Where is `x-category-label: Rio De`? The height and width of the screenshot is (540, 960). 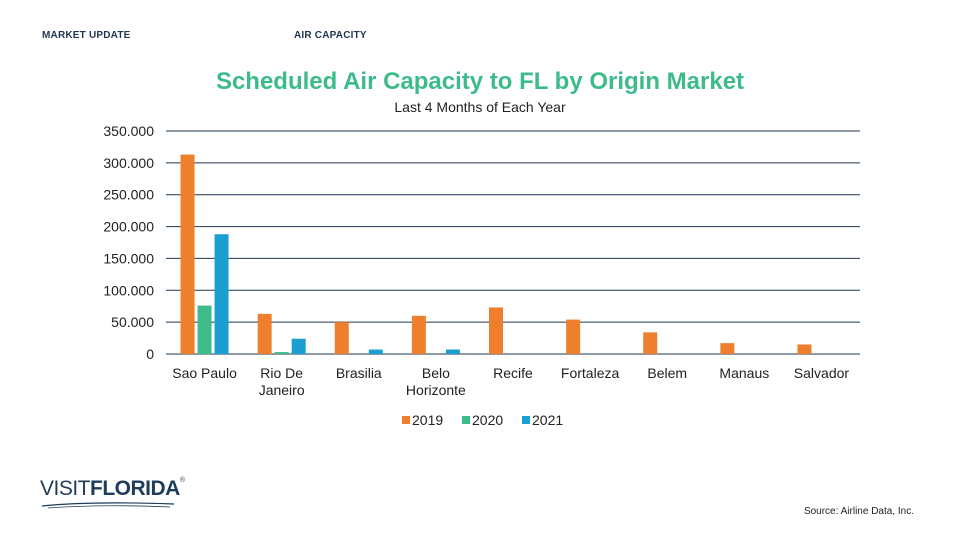
x-category-label: Rio De is located at coordinates (281, 373).